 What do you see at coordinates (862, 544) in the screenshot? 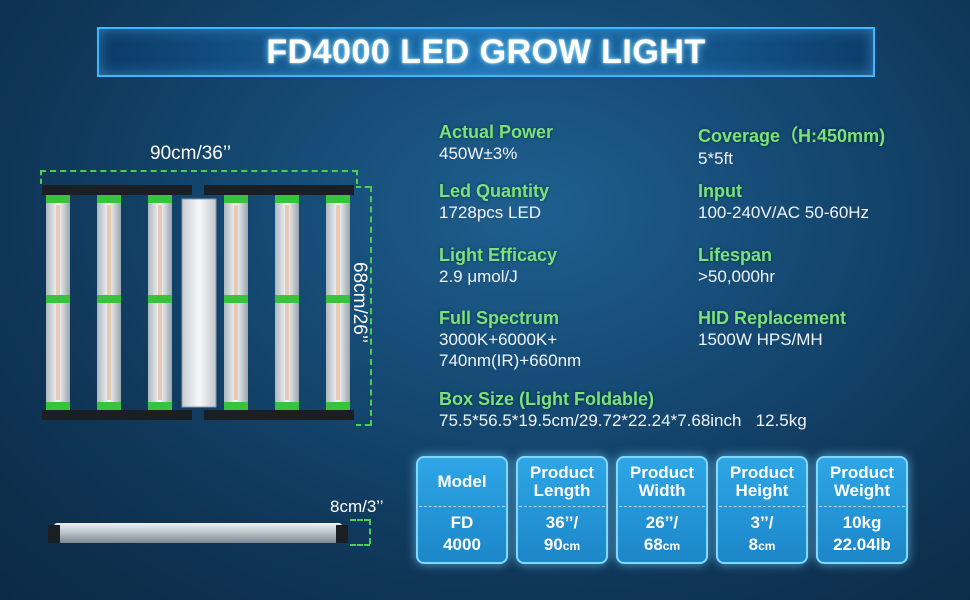
I see `card-value-line2: 22.04lb` at bounding box center [862, 544].